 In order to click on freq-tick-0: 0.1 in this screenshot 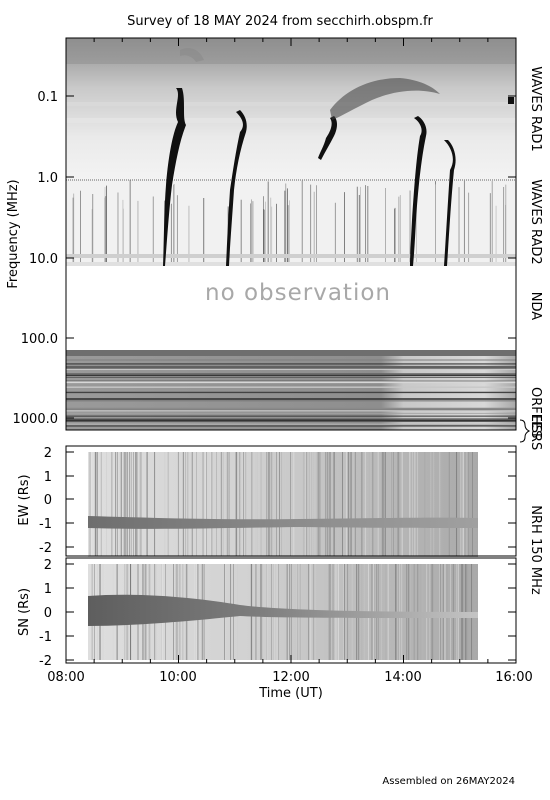, I will do `click(47, 97)`.